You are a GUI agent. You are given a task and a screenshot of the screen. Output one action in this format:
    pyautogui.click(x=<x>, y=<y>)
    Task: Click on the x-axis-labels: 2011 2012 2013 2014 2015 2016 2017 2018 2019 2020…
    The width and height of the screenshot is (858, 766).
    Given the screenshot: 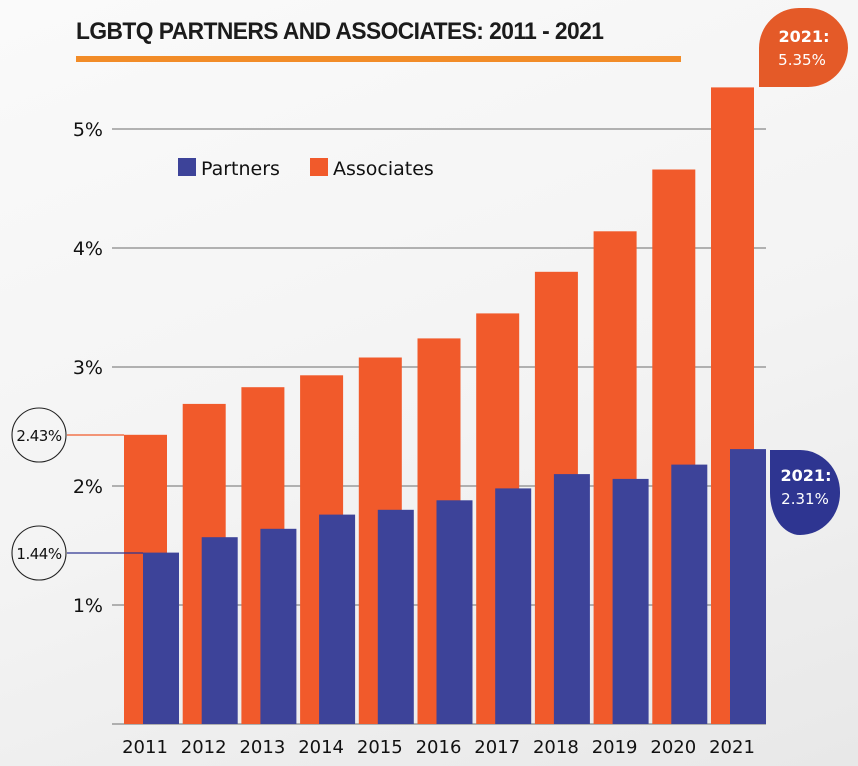 What is the action you would take?
    pyautogui.click(x=438, y=747)
    